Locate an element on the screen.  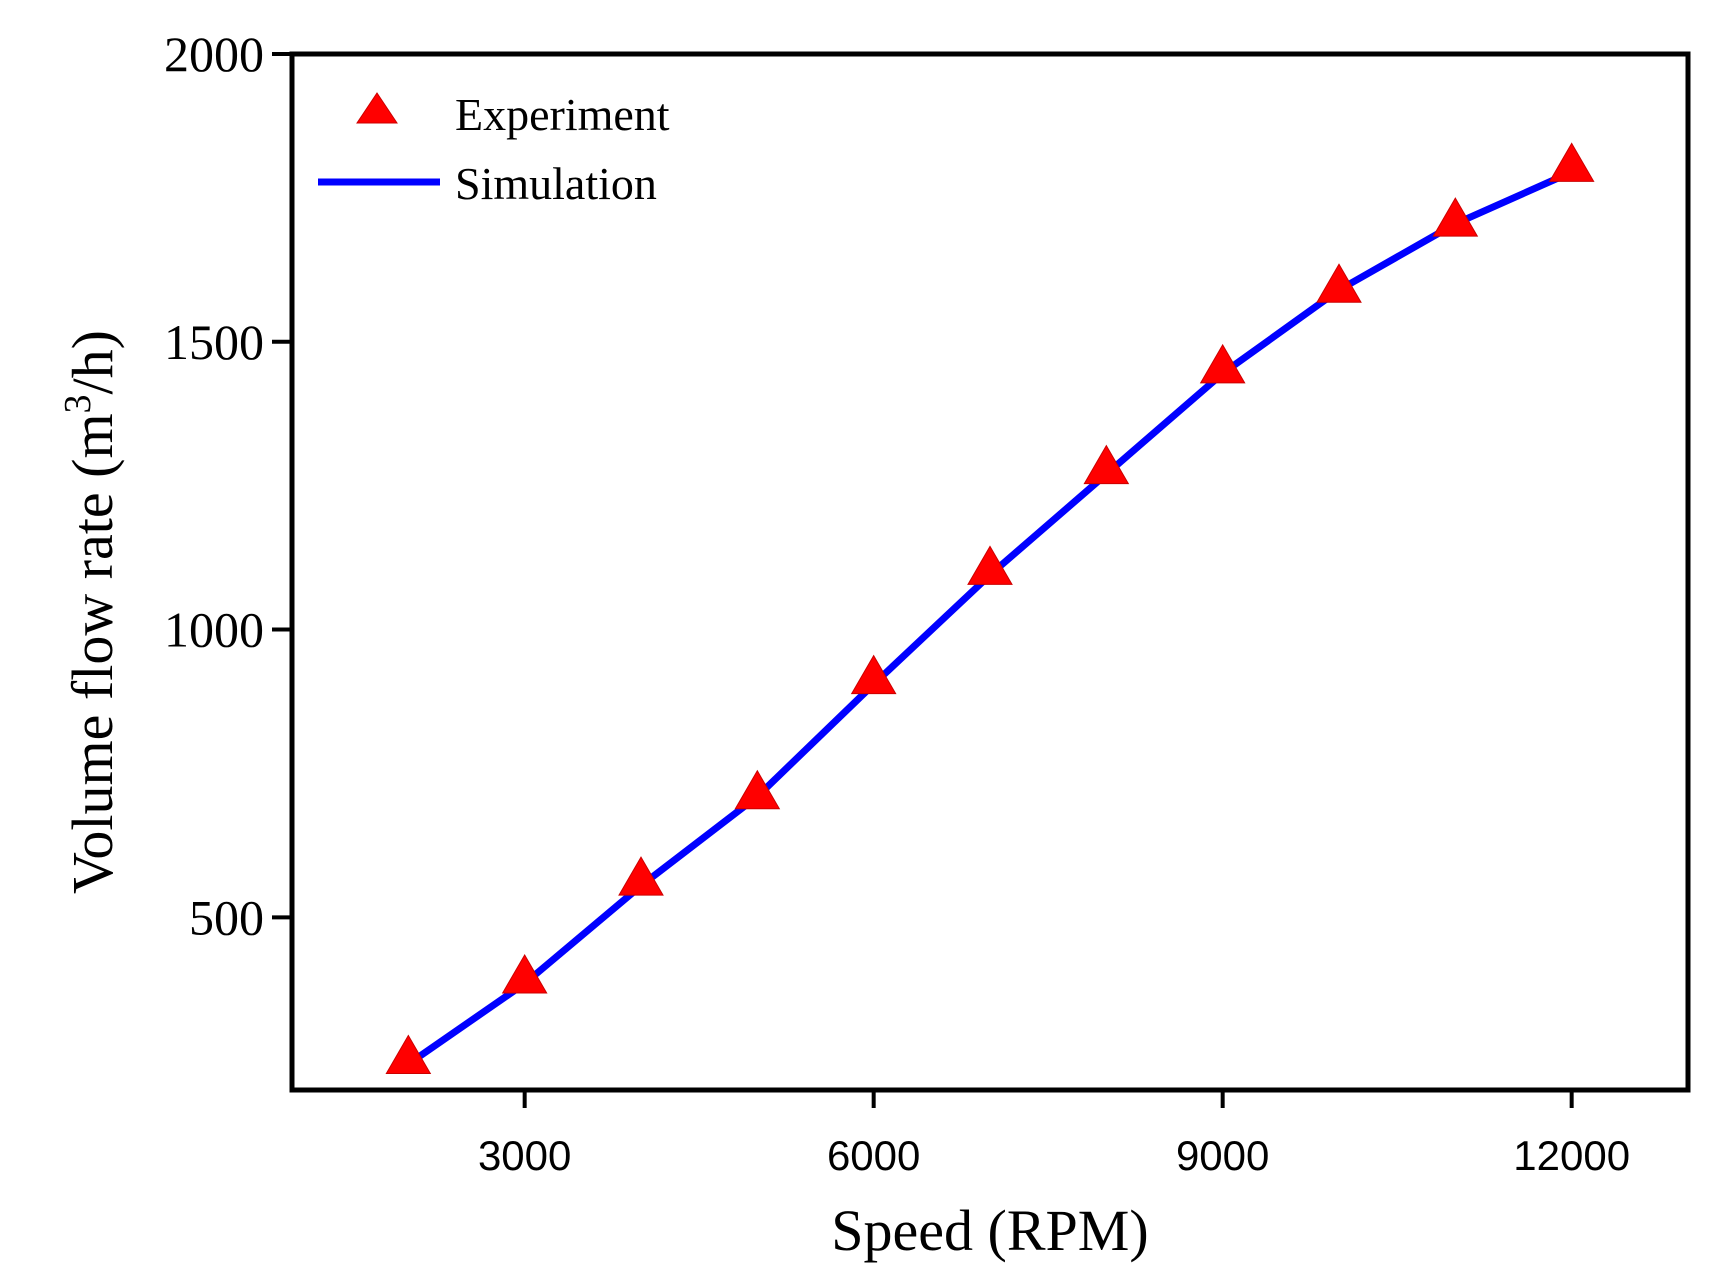
legend: Experiment Simulation is located at coordinates (494, 149).